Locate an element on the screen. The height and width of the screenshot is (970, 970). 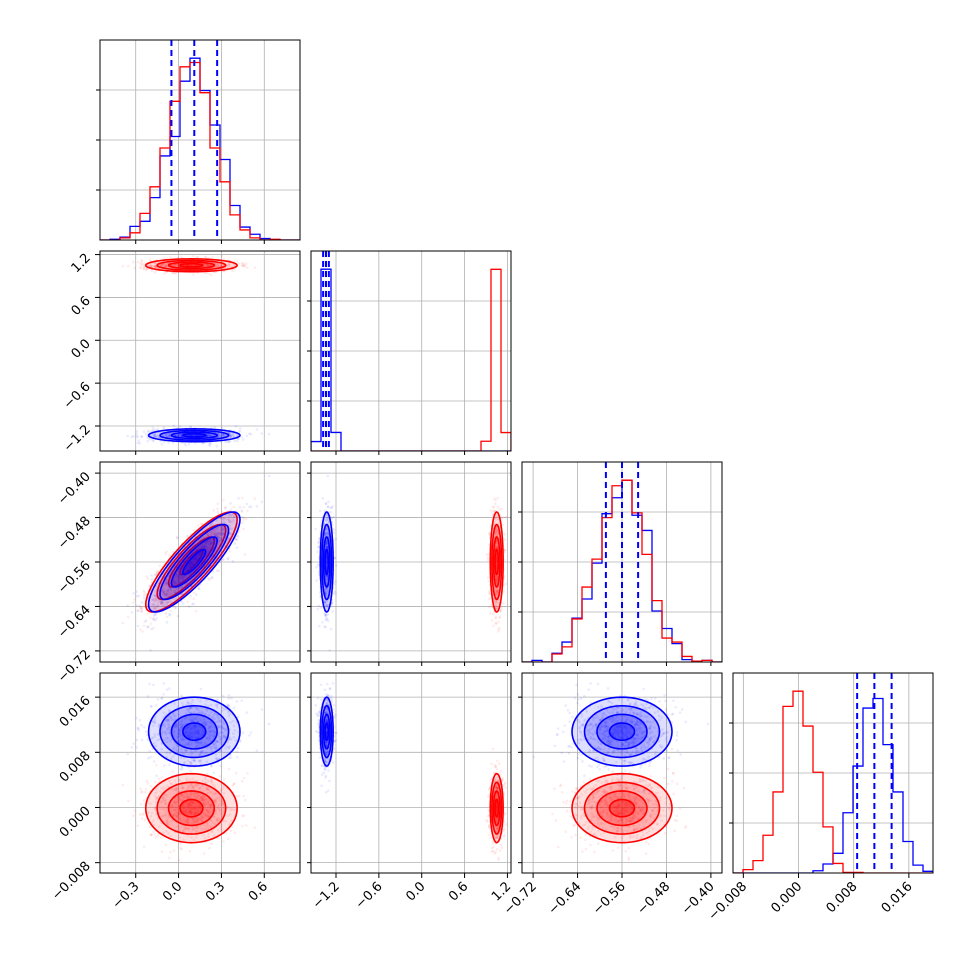
density-fill-red is located at coordinates (191, 562).